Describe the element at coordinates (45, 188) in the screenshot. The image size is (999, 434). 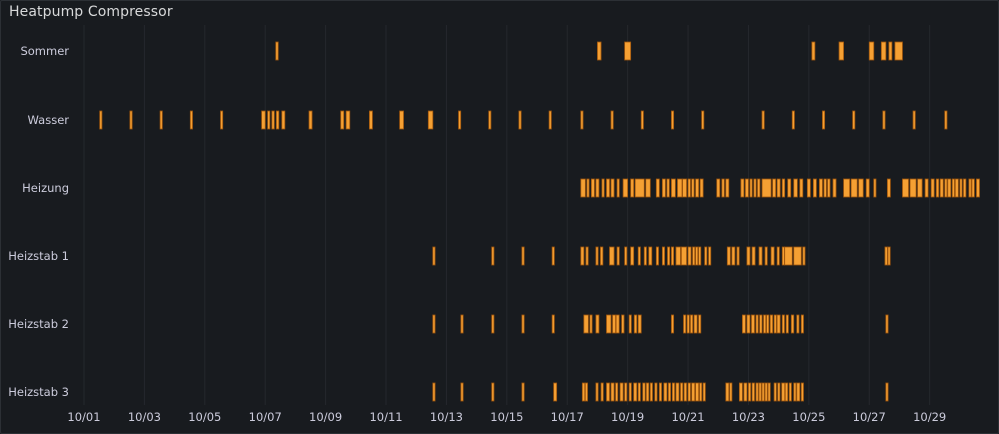
I see `row-label: Heizung` at that location.